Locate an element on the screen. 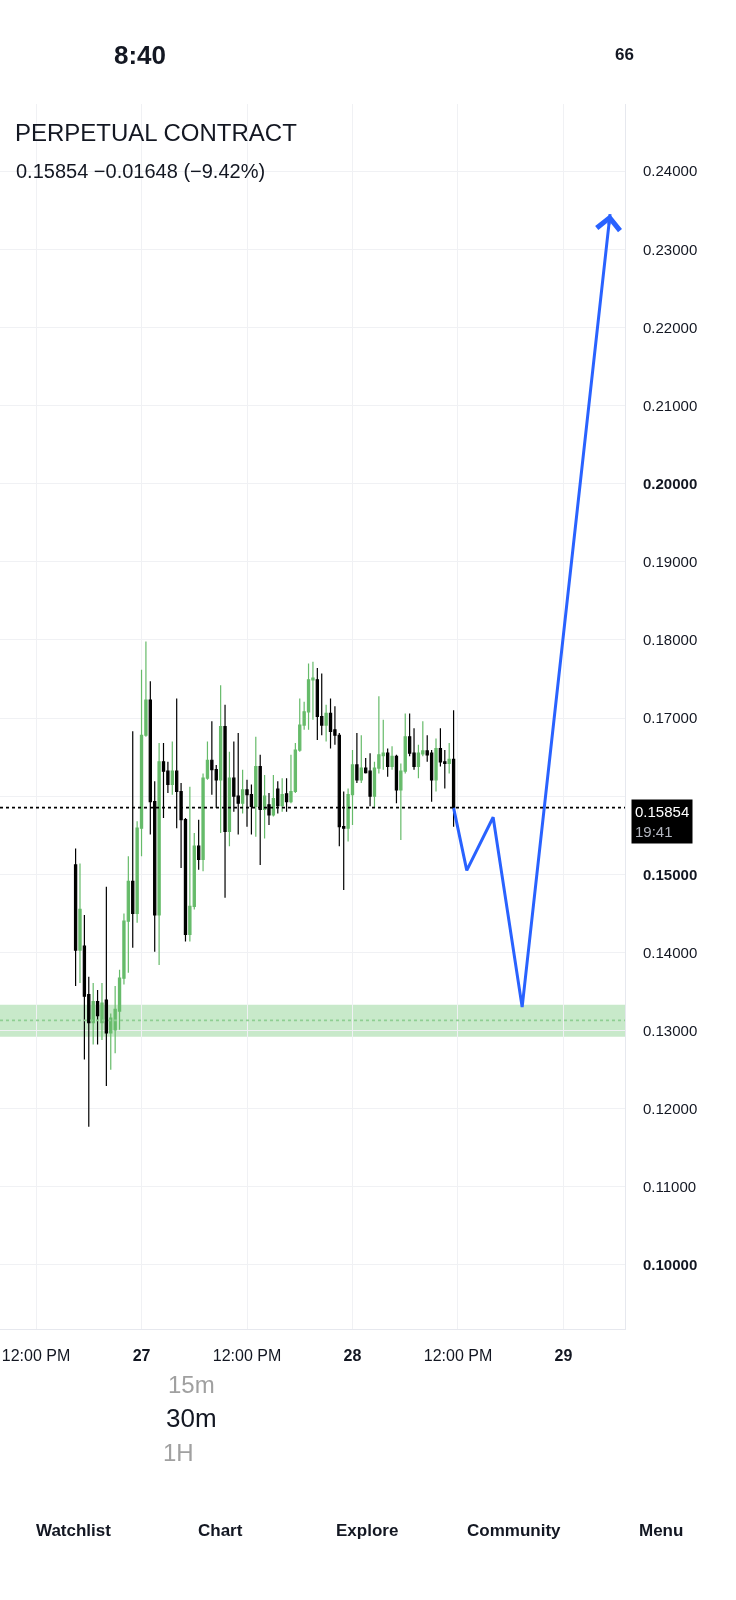  y-tick-label: 0.13000 is located at coordinates (670, 1030).